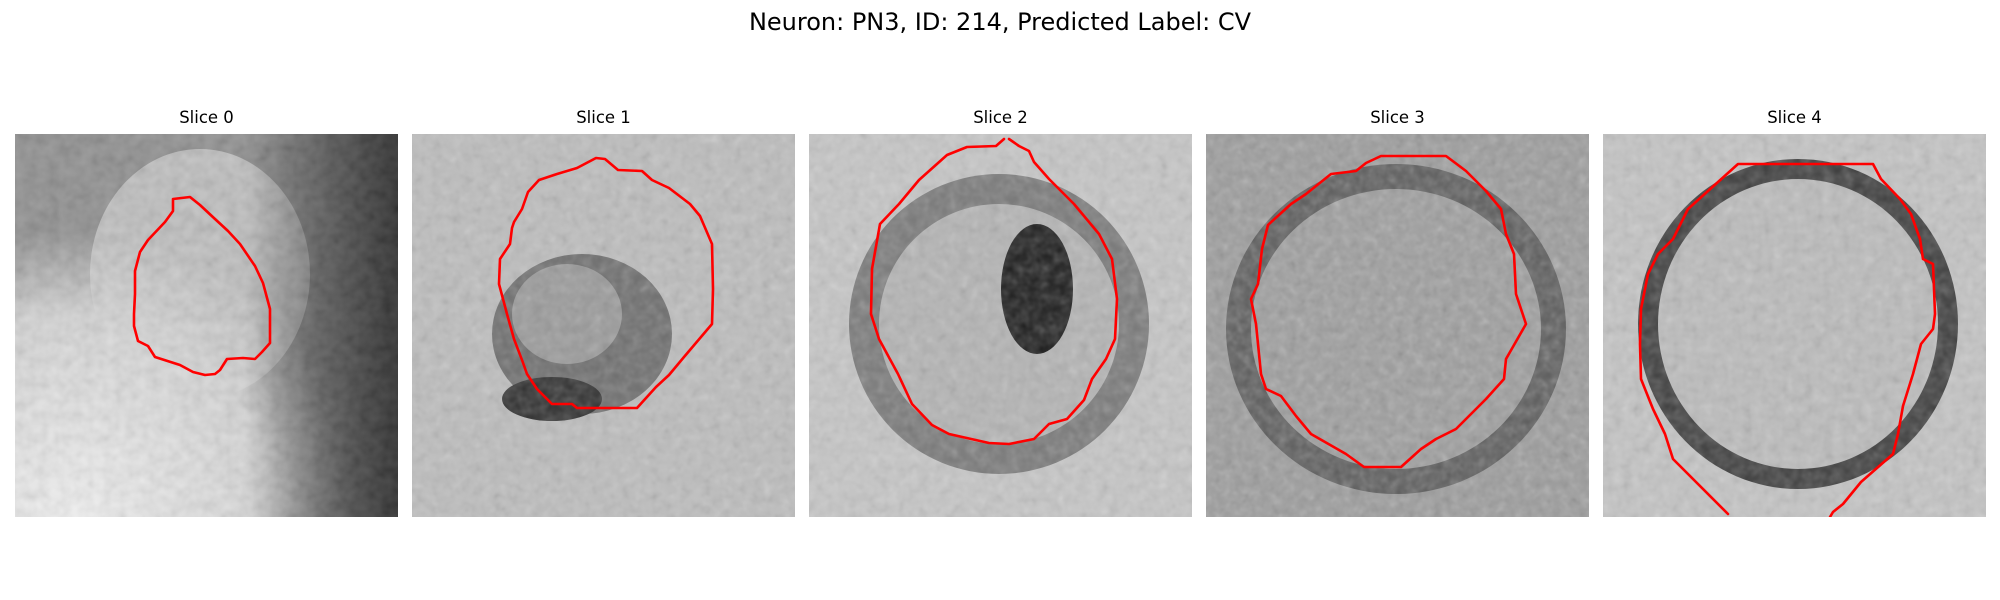 The width and height of the screenshot is (2000, 600). What do you see at coordinates (206, 117) in the screenshot?
I see `slice-title-0: Slice 0` at bounding box center [206, 117].